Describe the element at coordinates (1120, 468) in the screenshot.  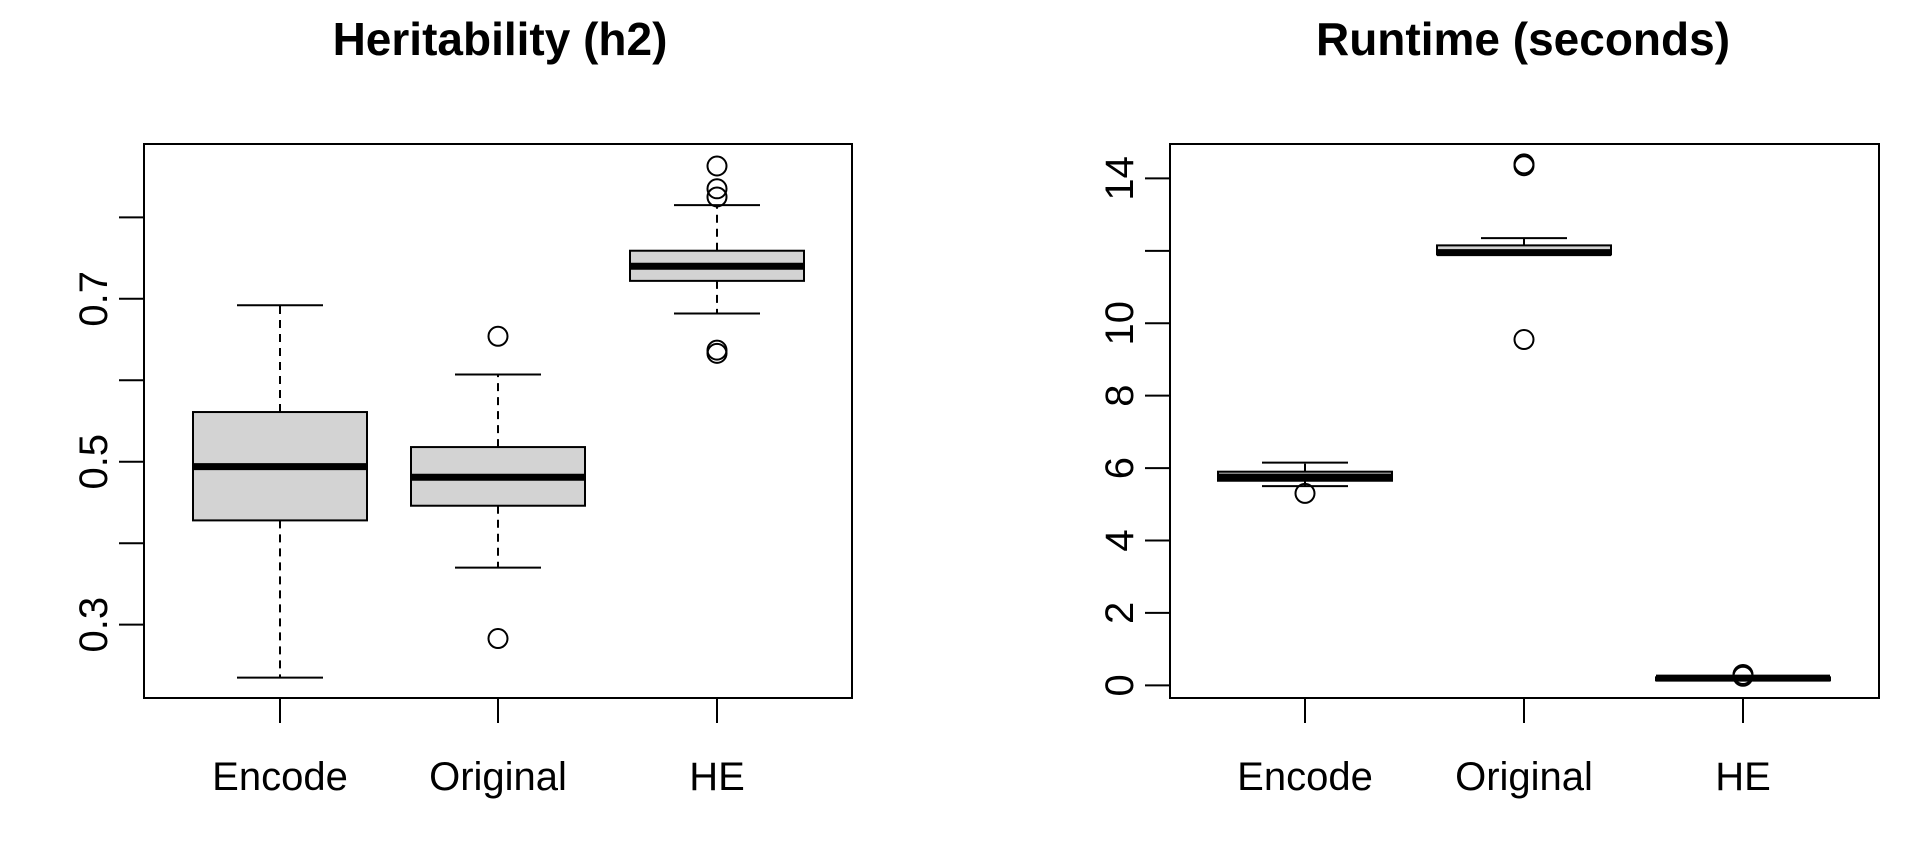
I see `y-tick-label: 6` at that location.